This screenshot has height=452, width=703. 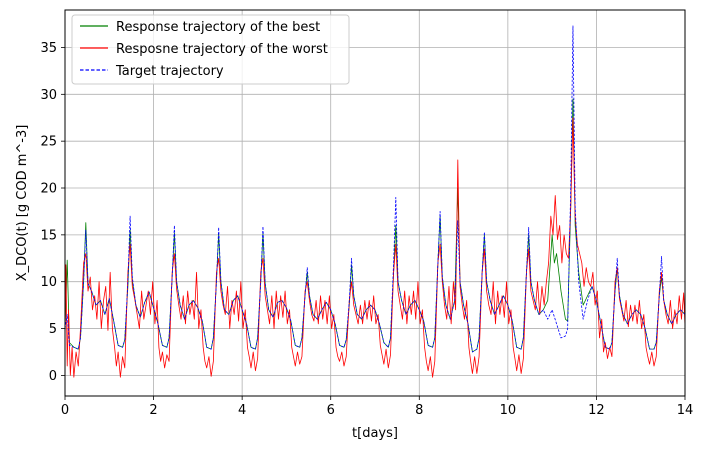 I want to click on x-tick-label: 12, so click(x=596, y=410).